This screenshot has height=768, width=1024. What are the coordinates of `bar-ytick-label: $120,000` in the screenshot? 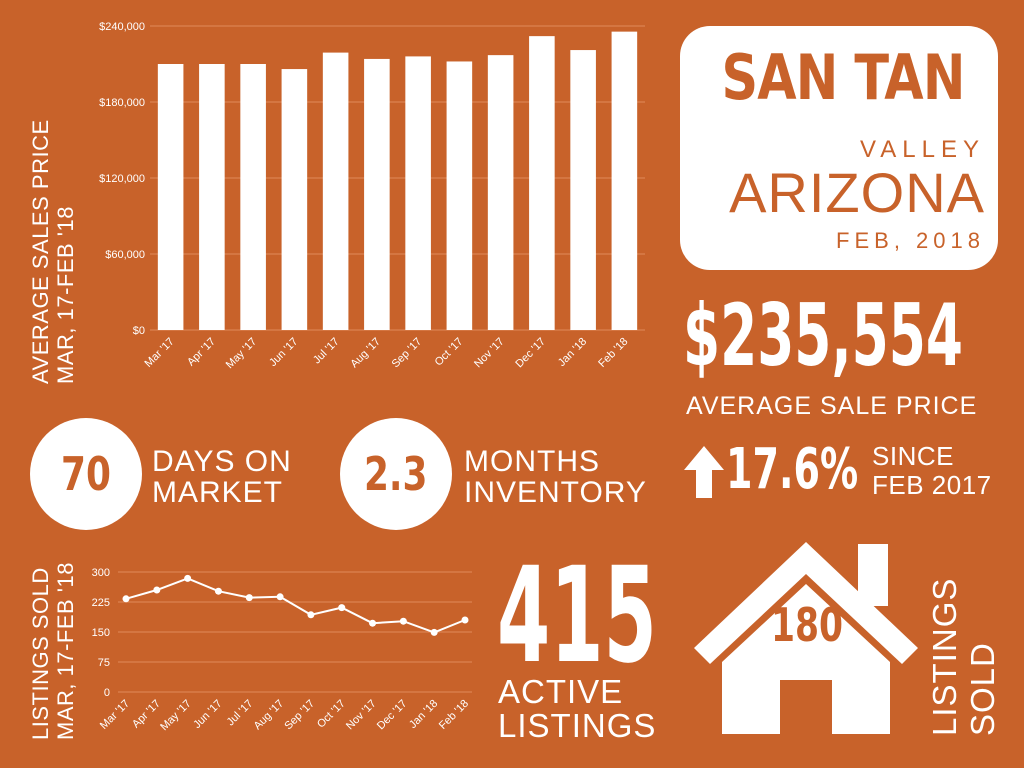 It's located at (122, 179).